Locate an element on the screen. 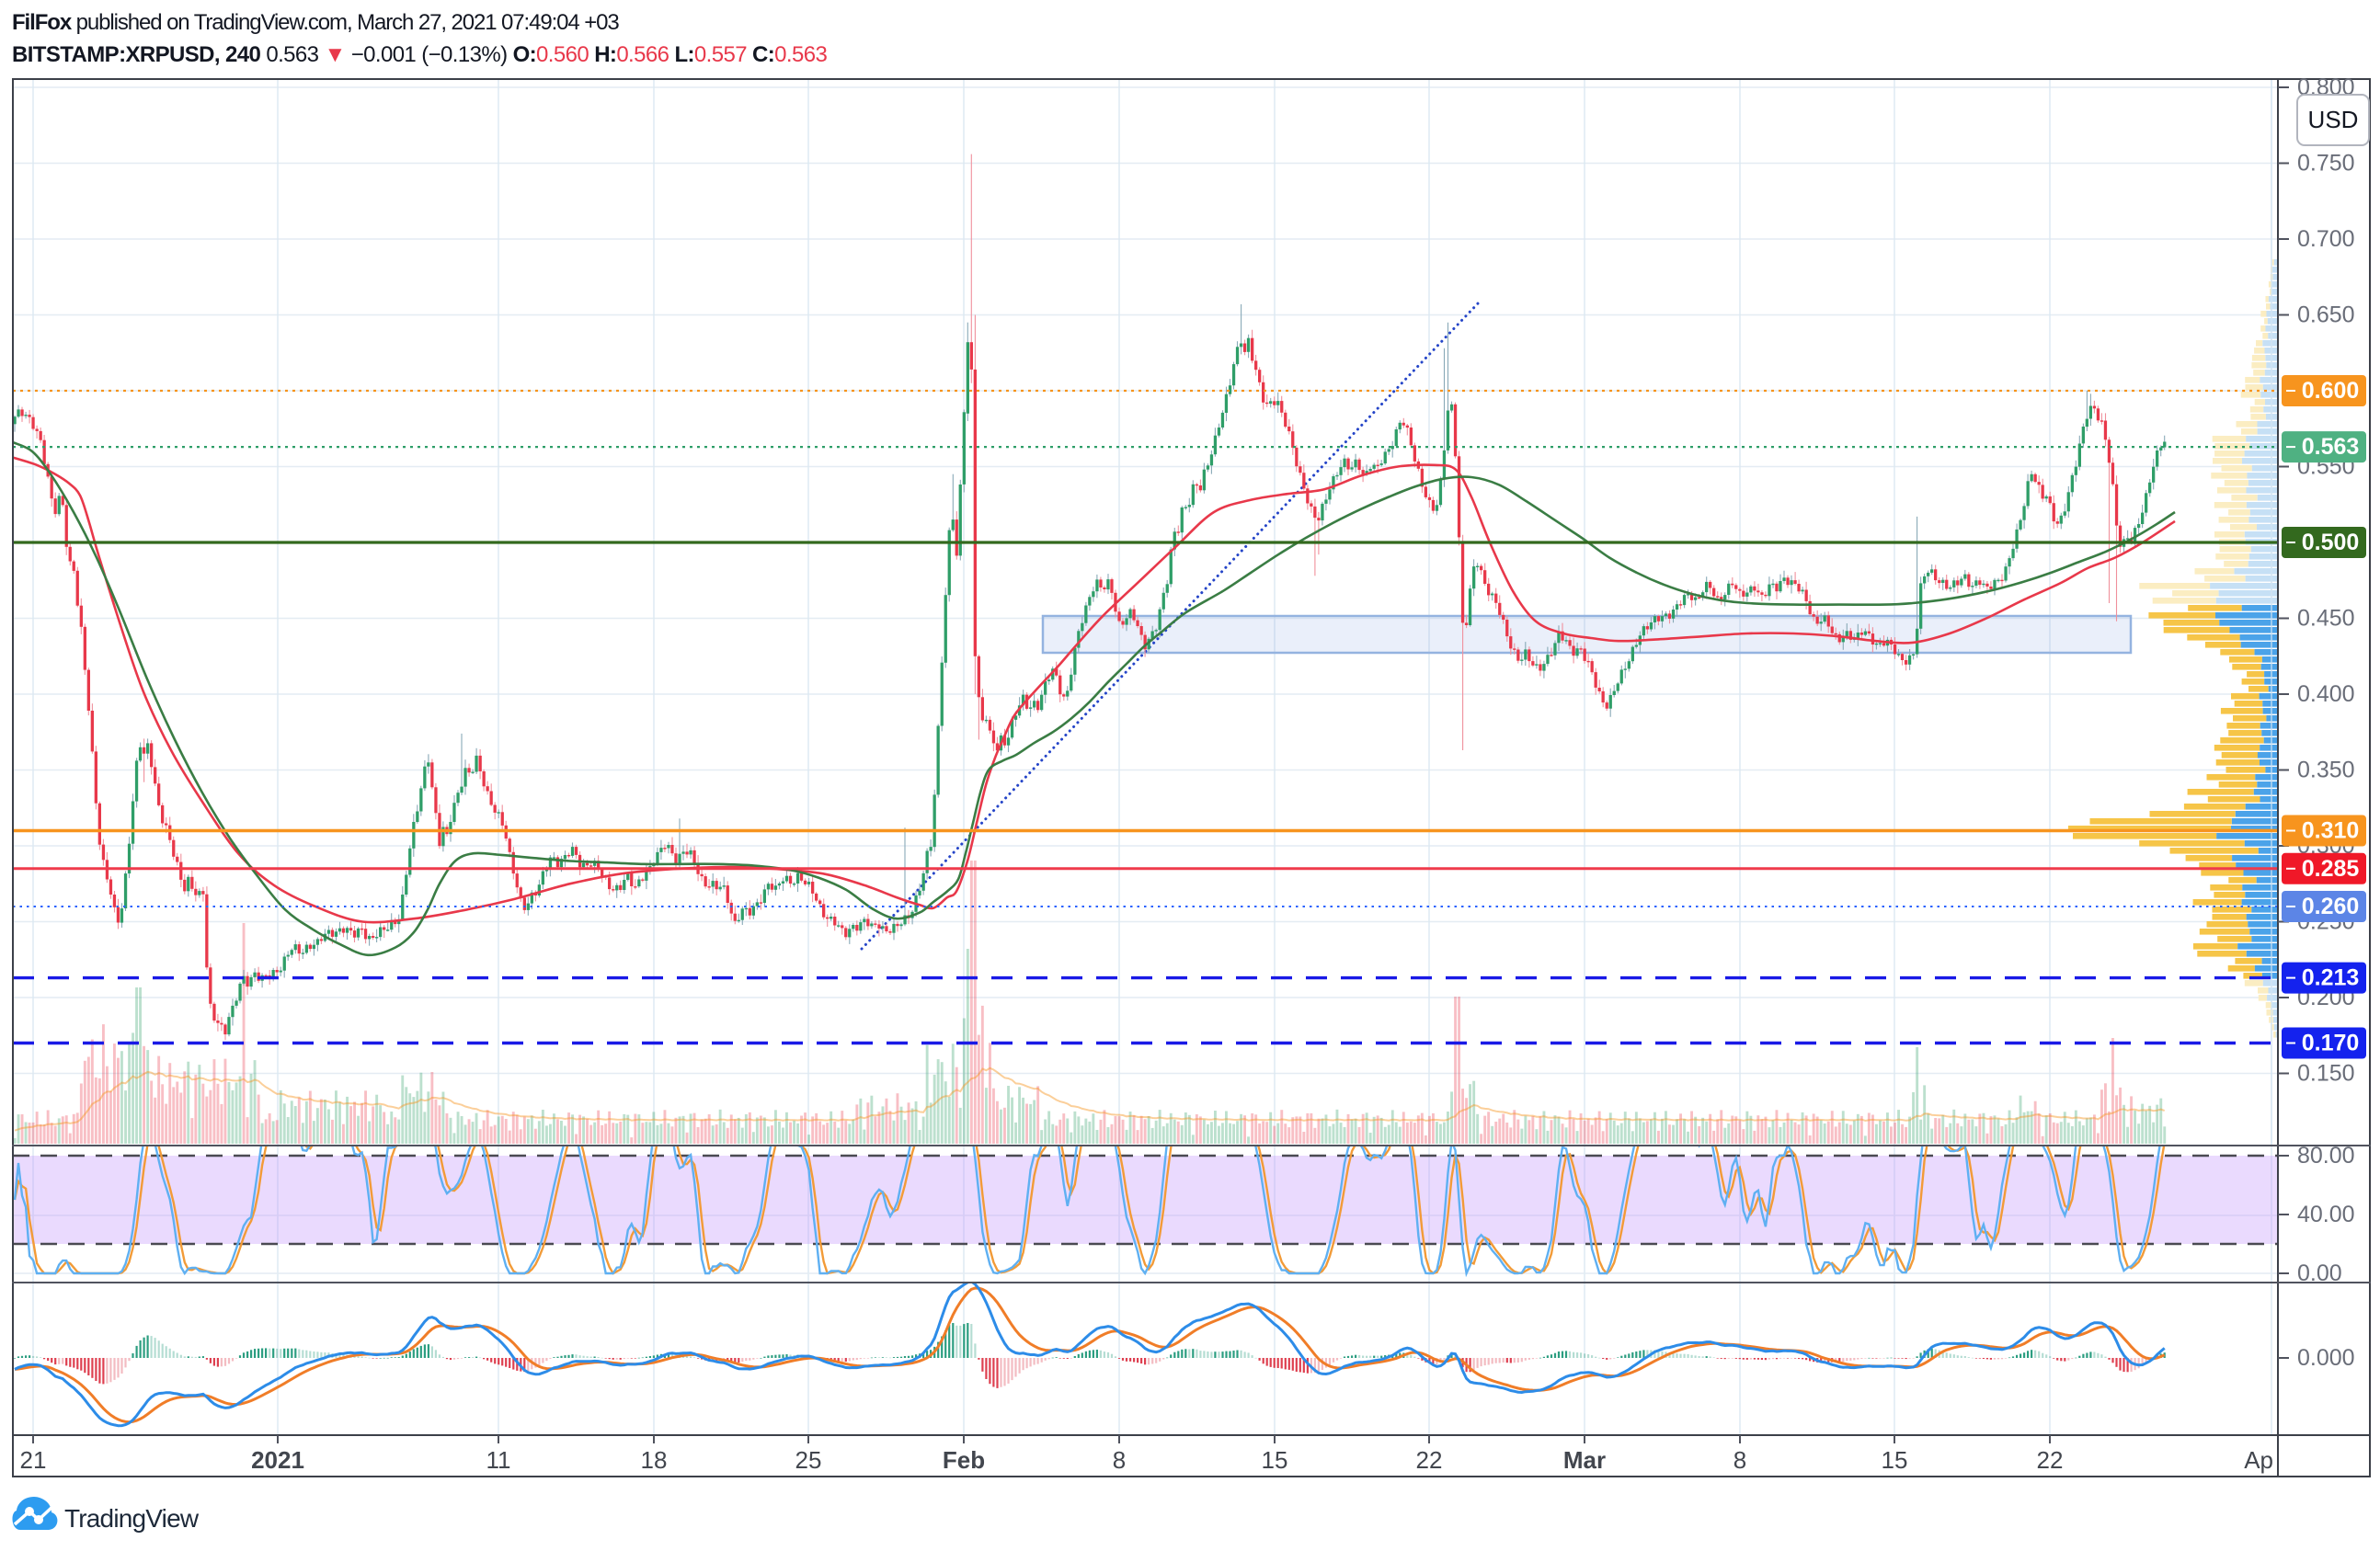  svg-text: 80.00 is located at coordinates (2326, 1156).